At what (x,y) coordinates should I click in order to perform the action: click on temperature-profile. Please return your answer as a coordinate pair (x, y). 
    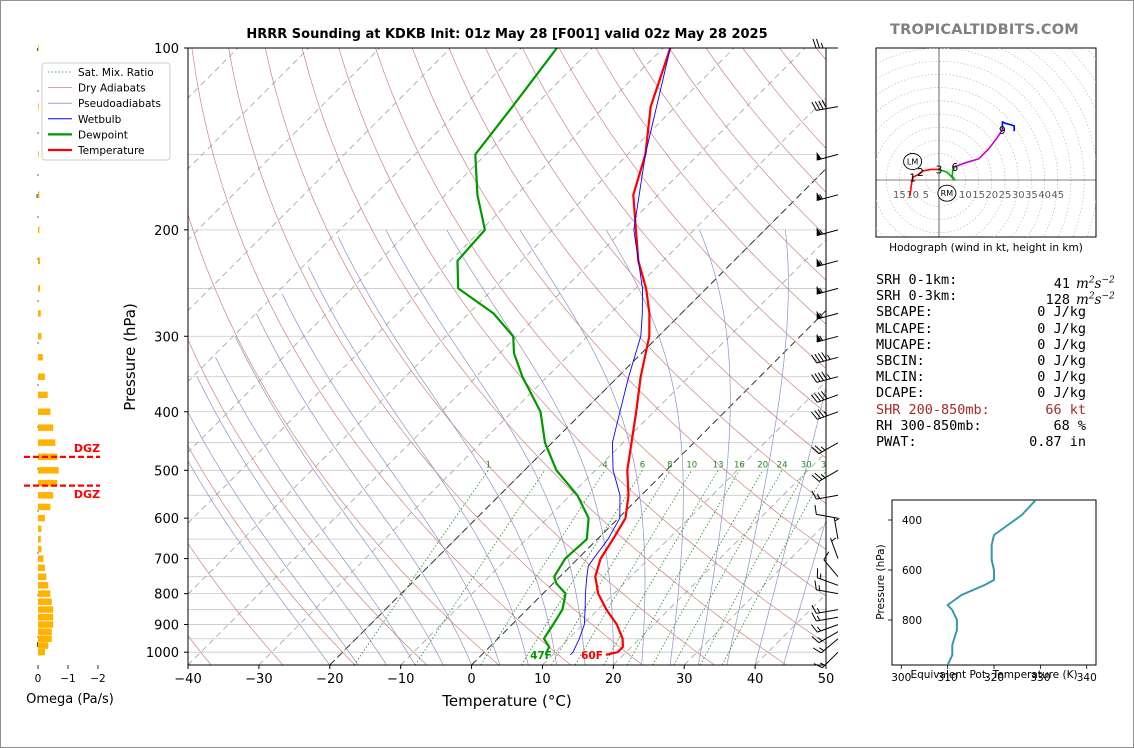
    Looking at the image, I should click on (633, 352).